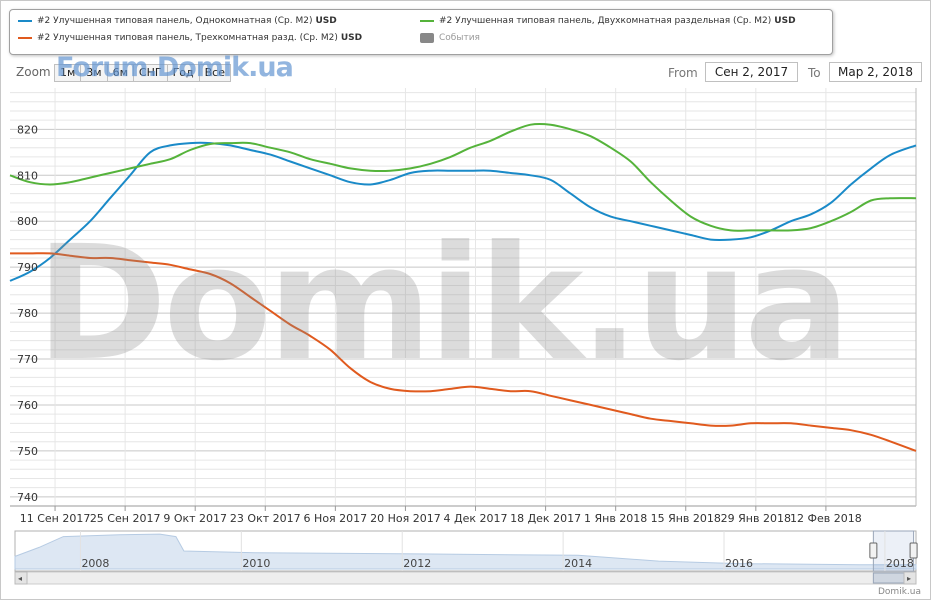 This screenshot has width=931, height=600. What do you see at coordinates (27, 267) in the screenshot?
I see `y-tick-label: 790` at bounding box center [27, 267].